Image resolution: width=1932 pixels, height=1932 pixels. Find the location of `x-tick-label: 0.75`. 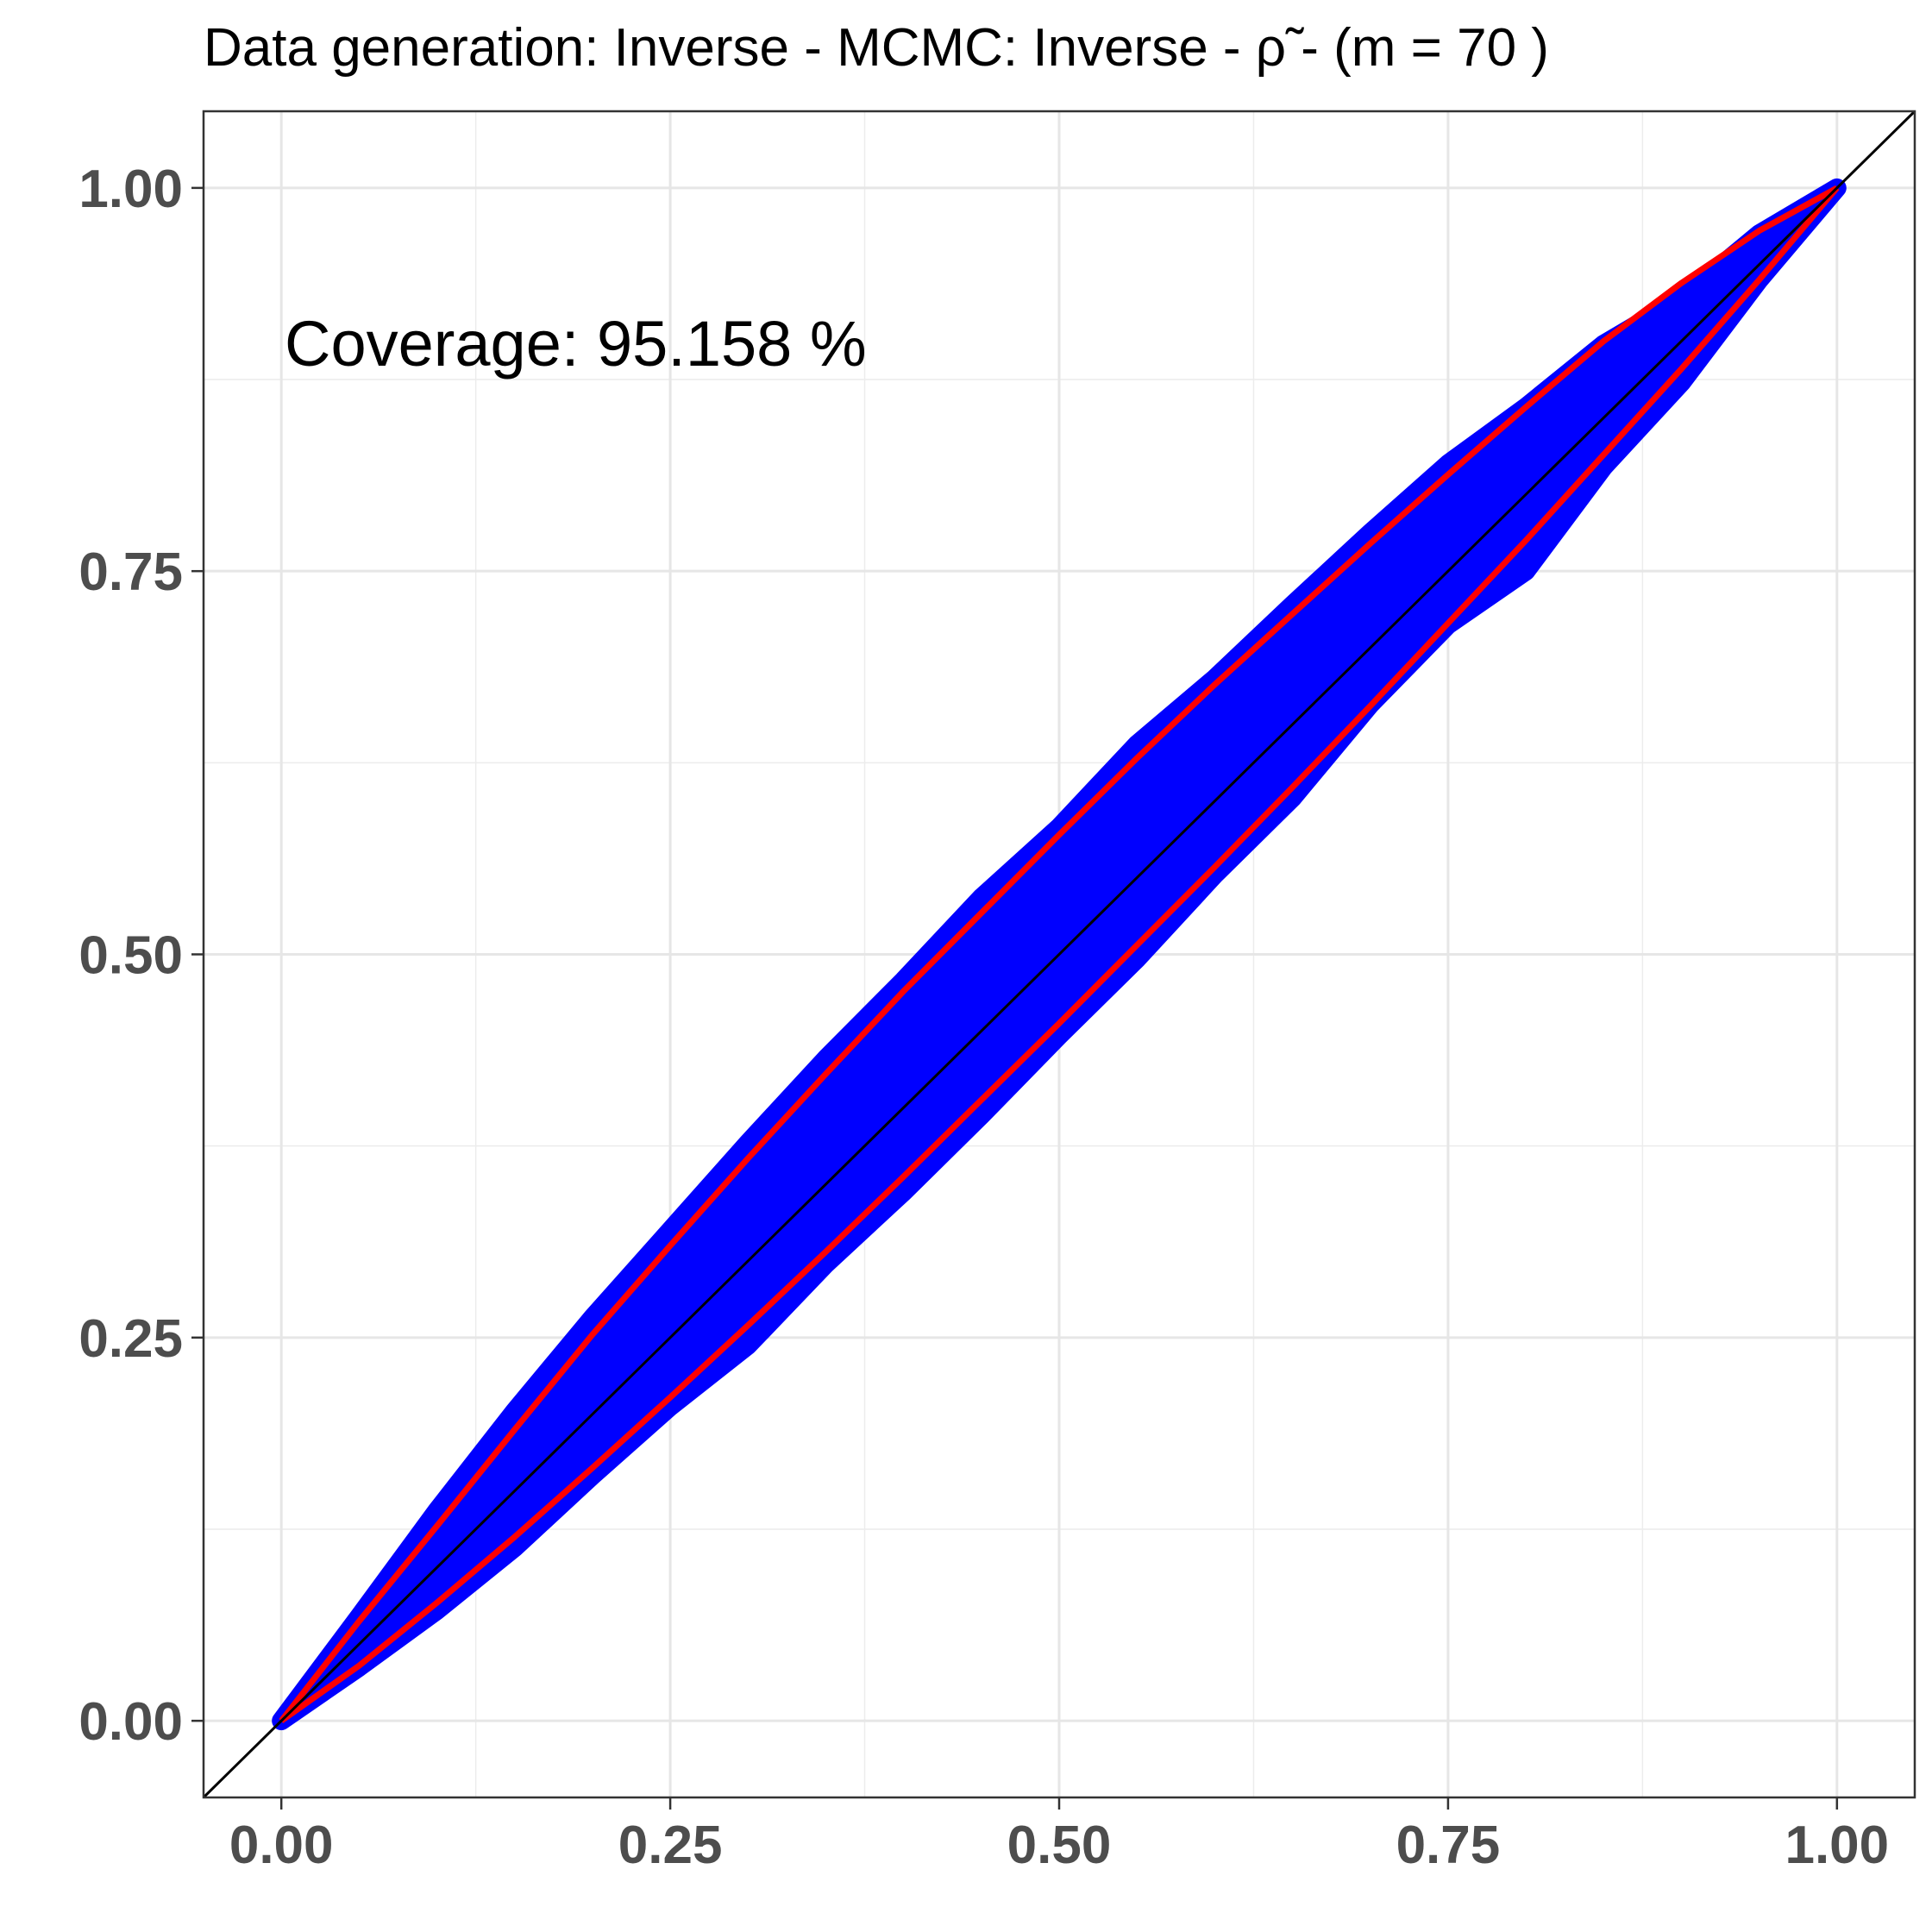

x-tick-label: 0.75 is located at coordinates (1448, 1846).